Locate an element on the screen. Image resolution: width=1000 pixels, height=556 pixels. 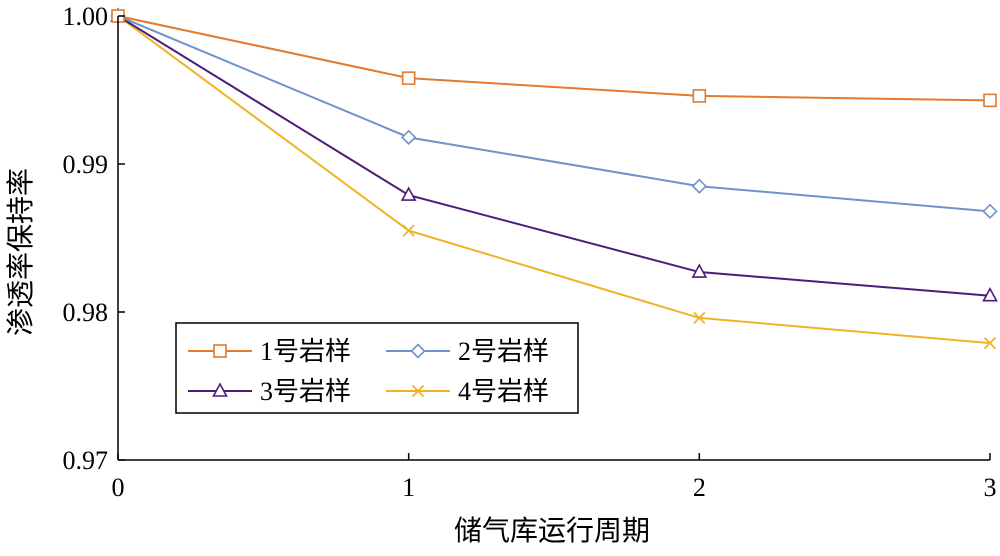
legend: 1号岩样 2号岩样 3号岩样 4号岩样 is located at coordinates (377, 368).